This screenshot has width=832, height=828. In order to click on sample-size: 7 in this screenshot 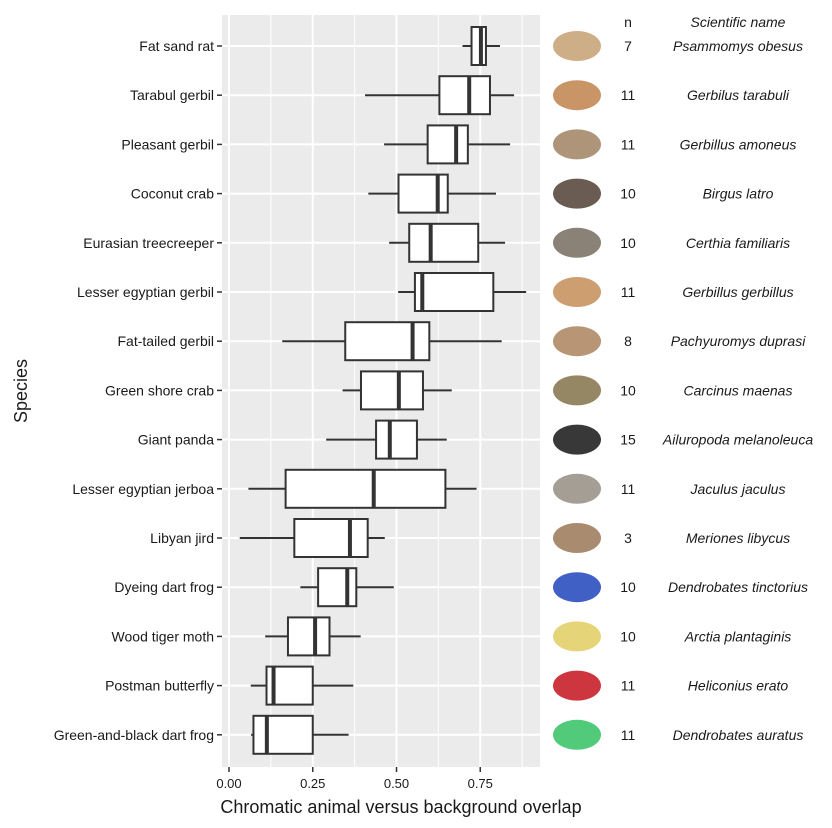, I will do `click(628, 46)`.